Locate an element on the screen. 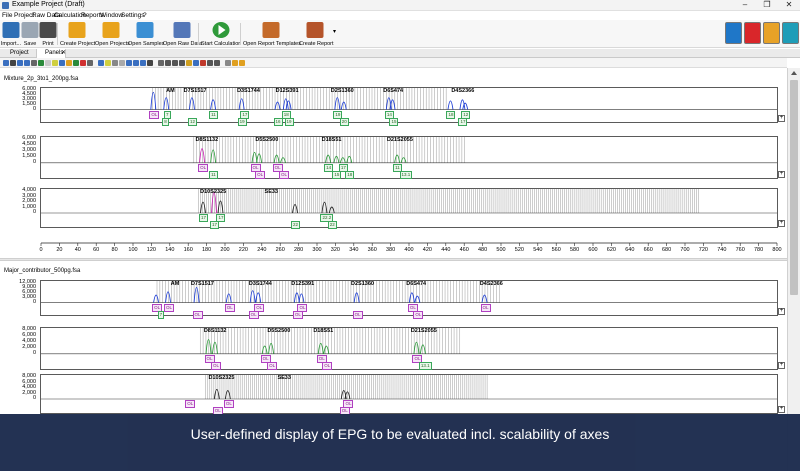 Image resolution: width=800 pixels, height=471 pixels. hand-icon is located at coordinates (182, 63).